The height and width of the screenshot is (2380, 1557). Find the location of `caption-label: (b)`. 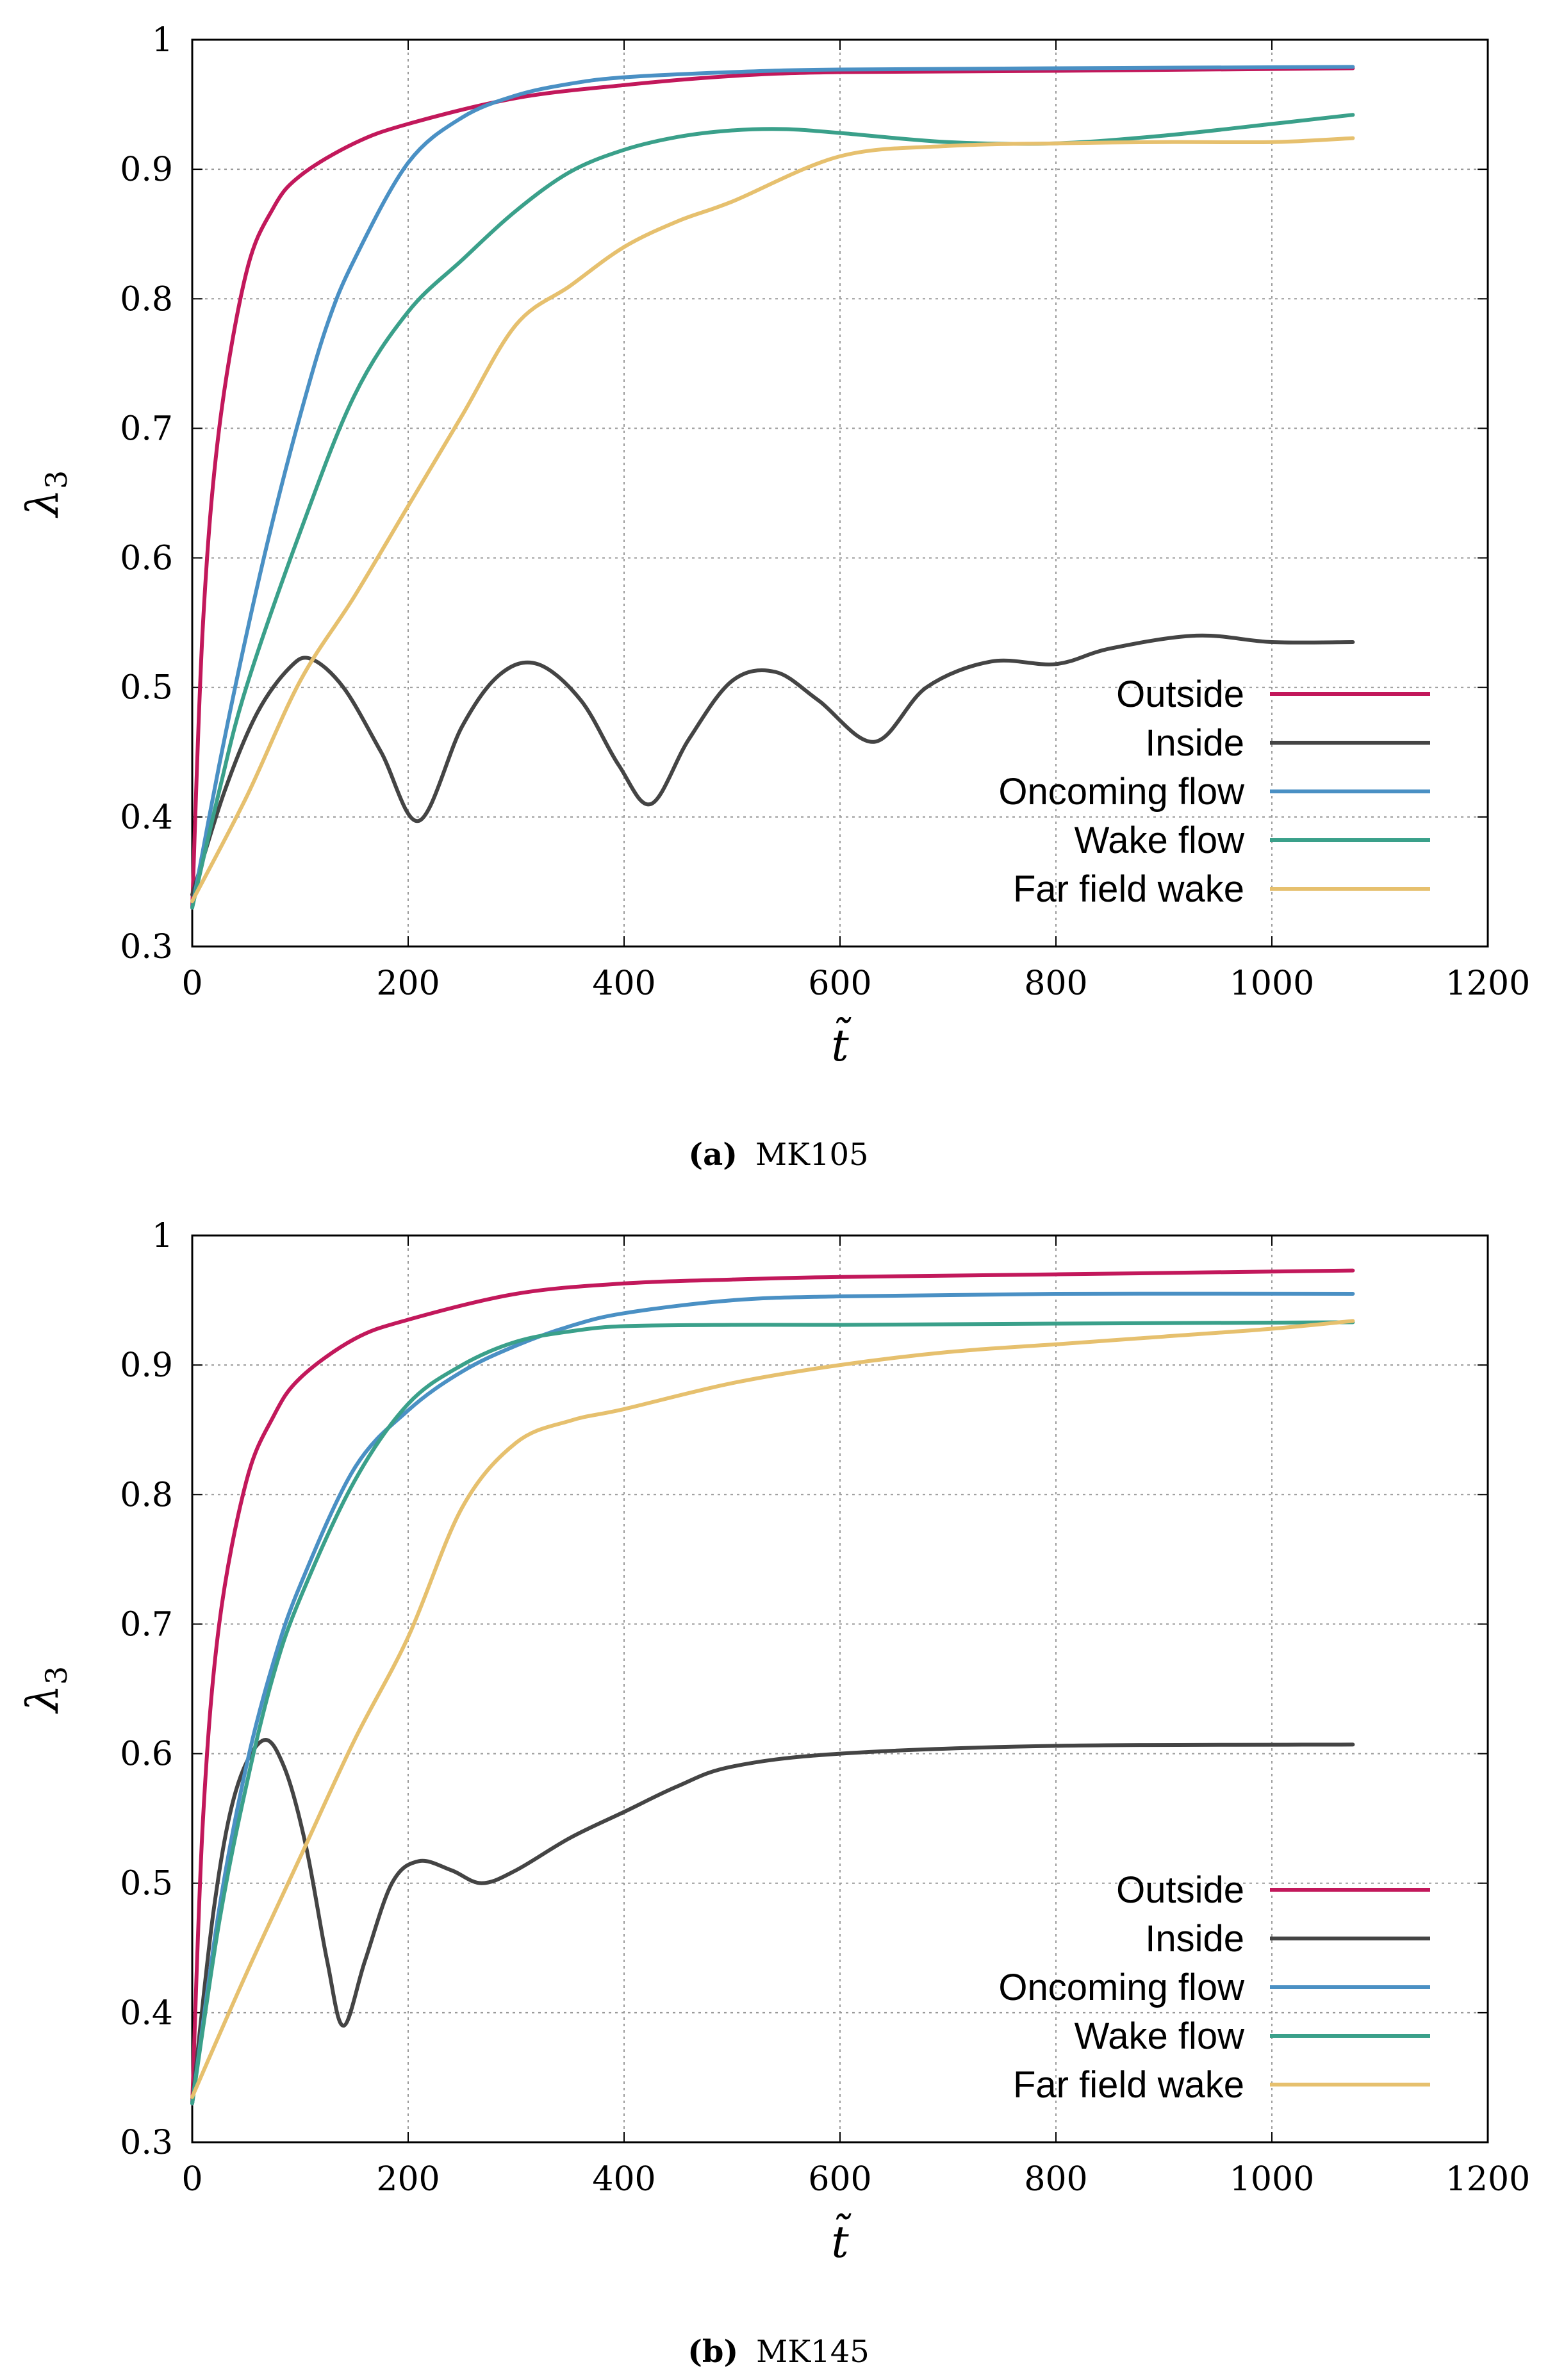

caption-label: (b) is located at coordinates (713, 2352).